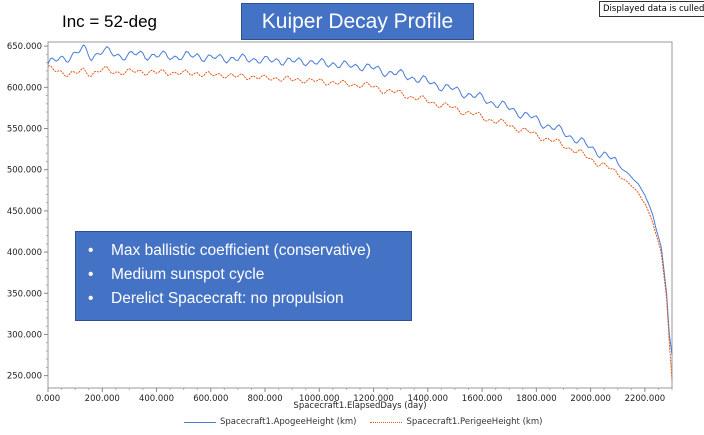 The width and height of the screenshot is (704, 435). Describe the element at coordinates (48, 399) in the screenshot. I see `x-tick-label: 0.000` at that location.